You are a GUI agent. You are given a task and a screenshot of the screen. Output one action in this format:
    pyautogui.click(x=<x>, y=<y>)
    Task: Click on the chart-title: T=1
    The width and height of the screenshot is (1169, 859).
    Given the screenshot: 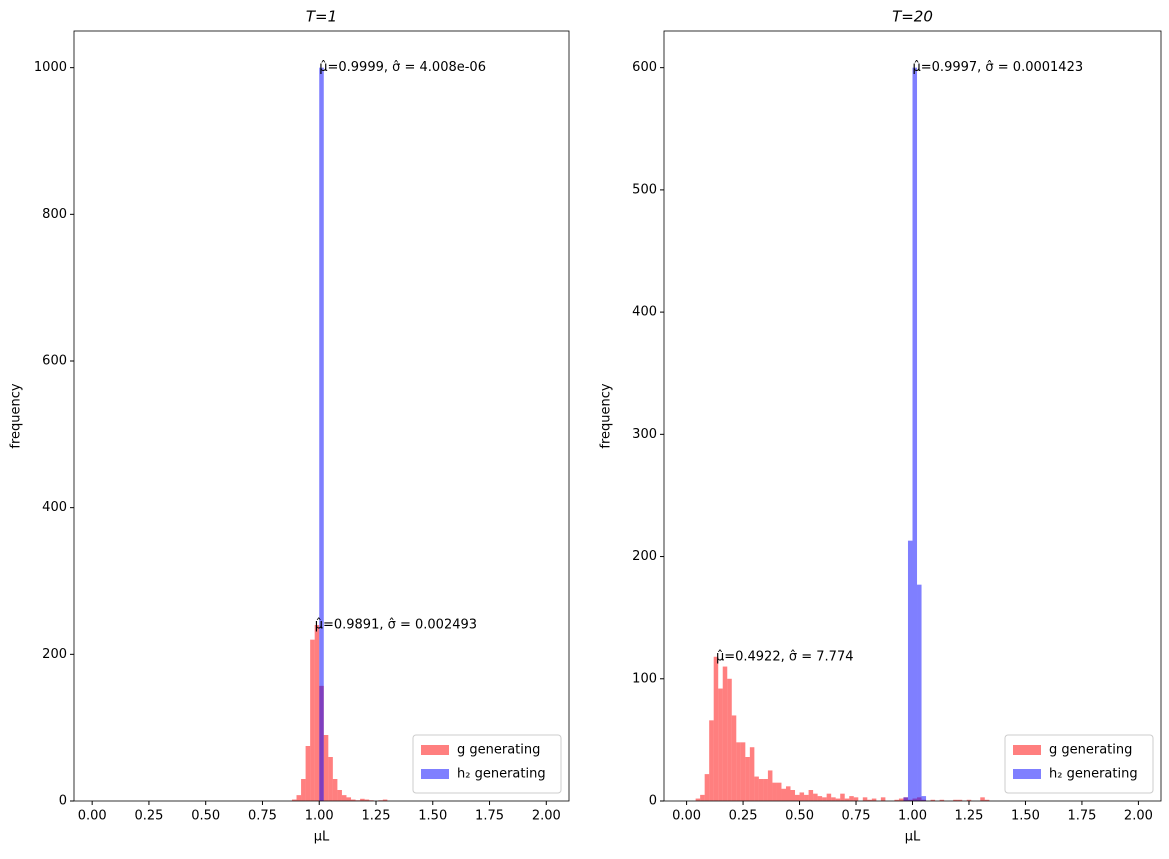 What is the action you would take?
    pyautogui.click(x=321, y=17)
    